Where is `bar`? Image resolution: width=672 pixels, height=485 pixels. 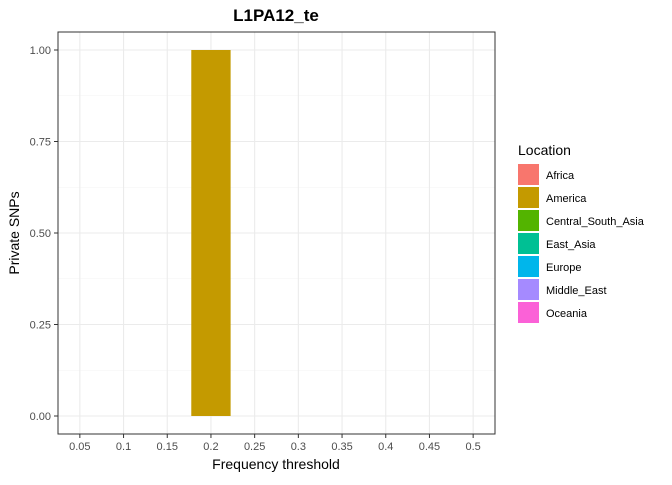 bar is located at coordinates (211, 233).